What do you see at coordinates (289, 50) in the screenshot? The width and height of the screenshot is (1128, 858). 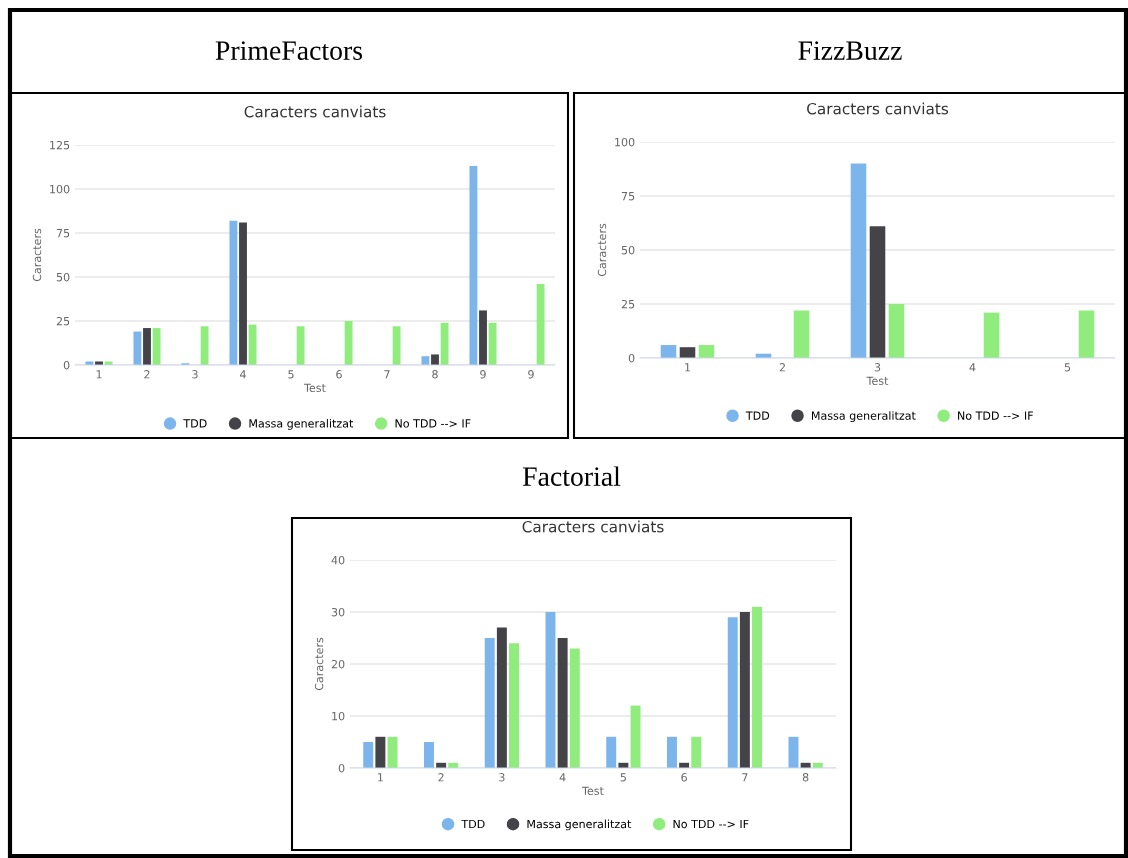 I see `chart-subtitle: PrimeFactors` at bounding box center [289, 50].